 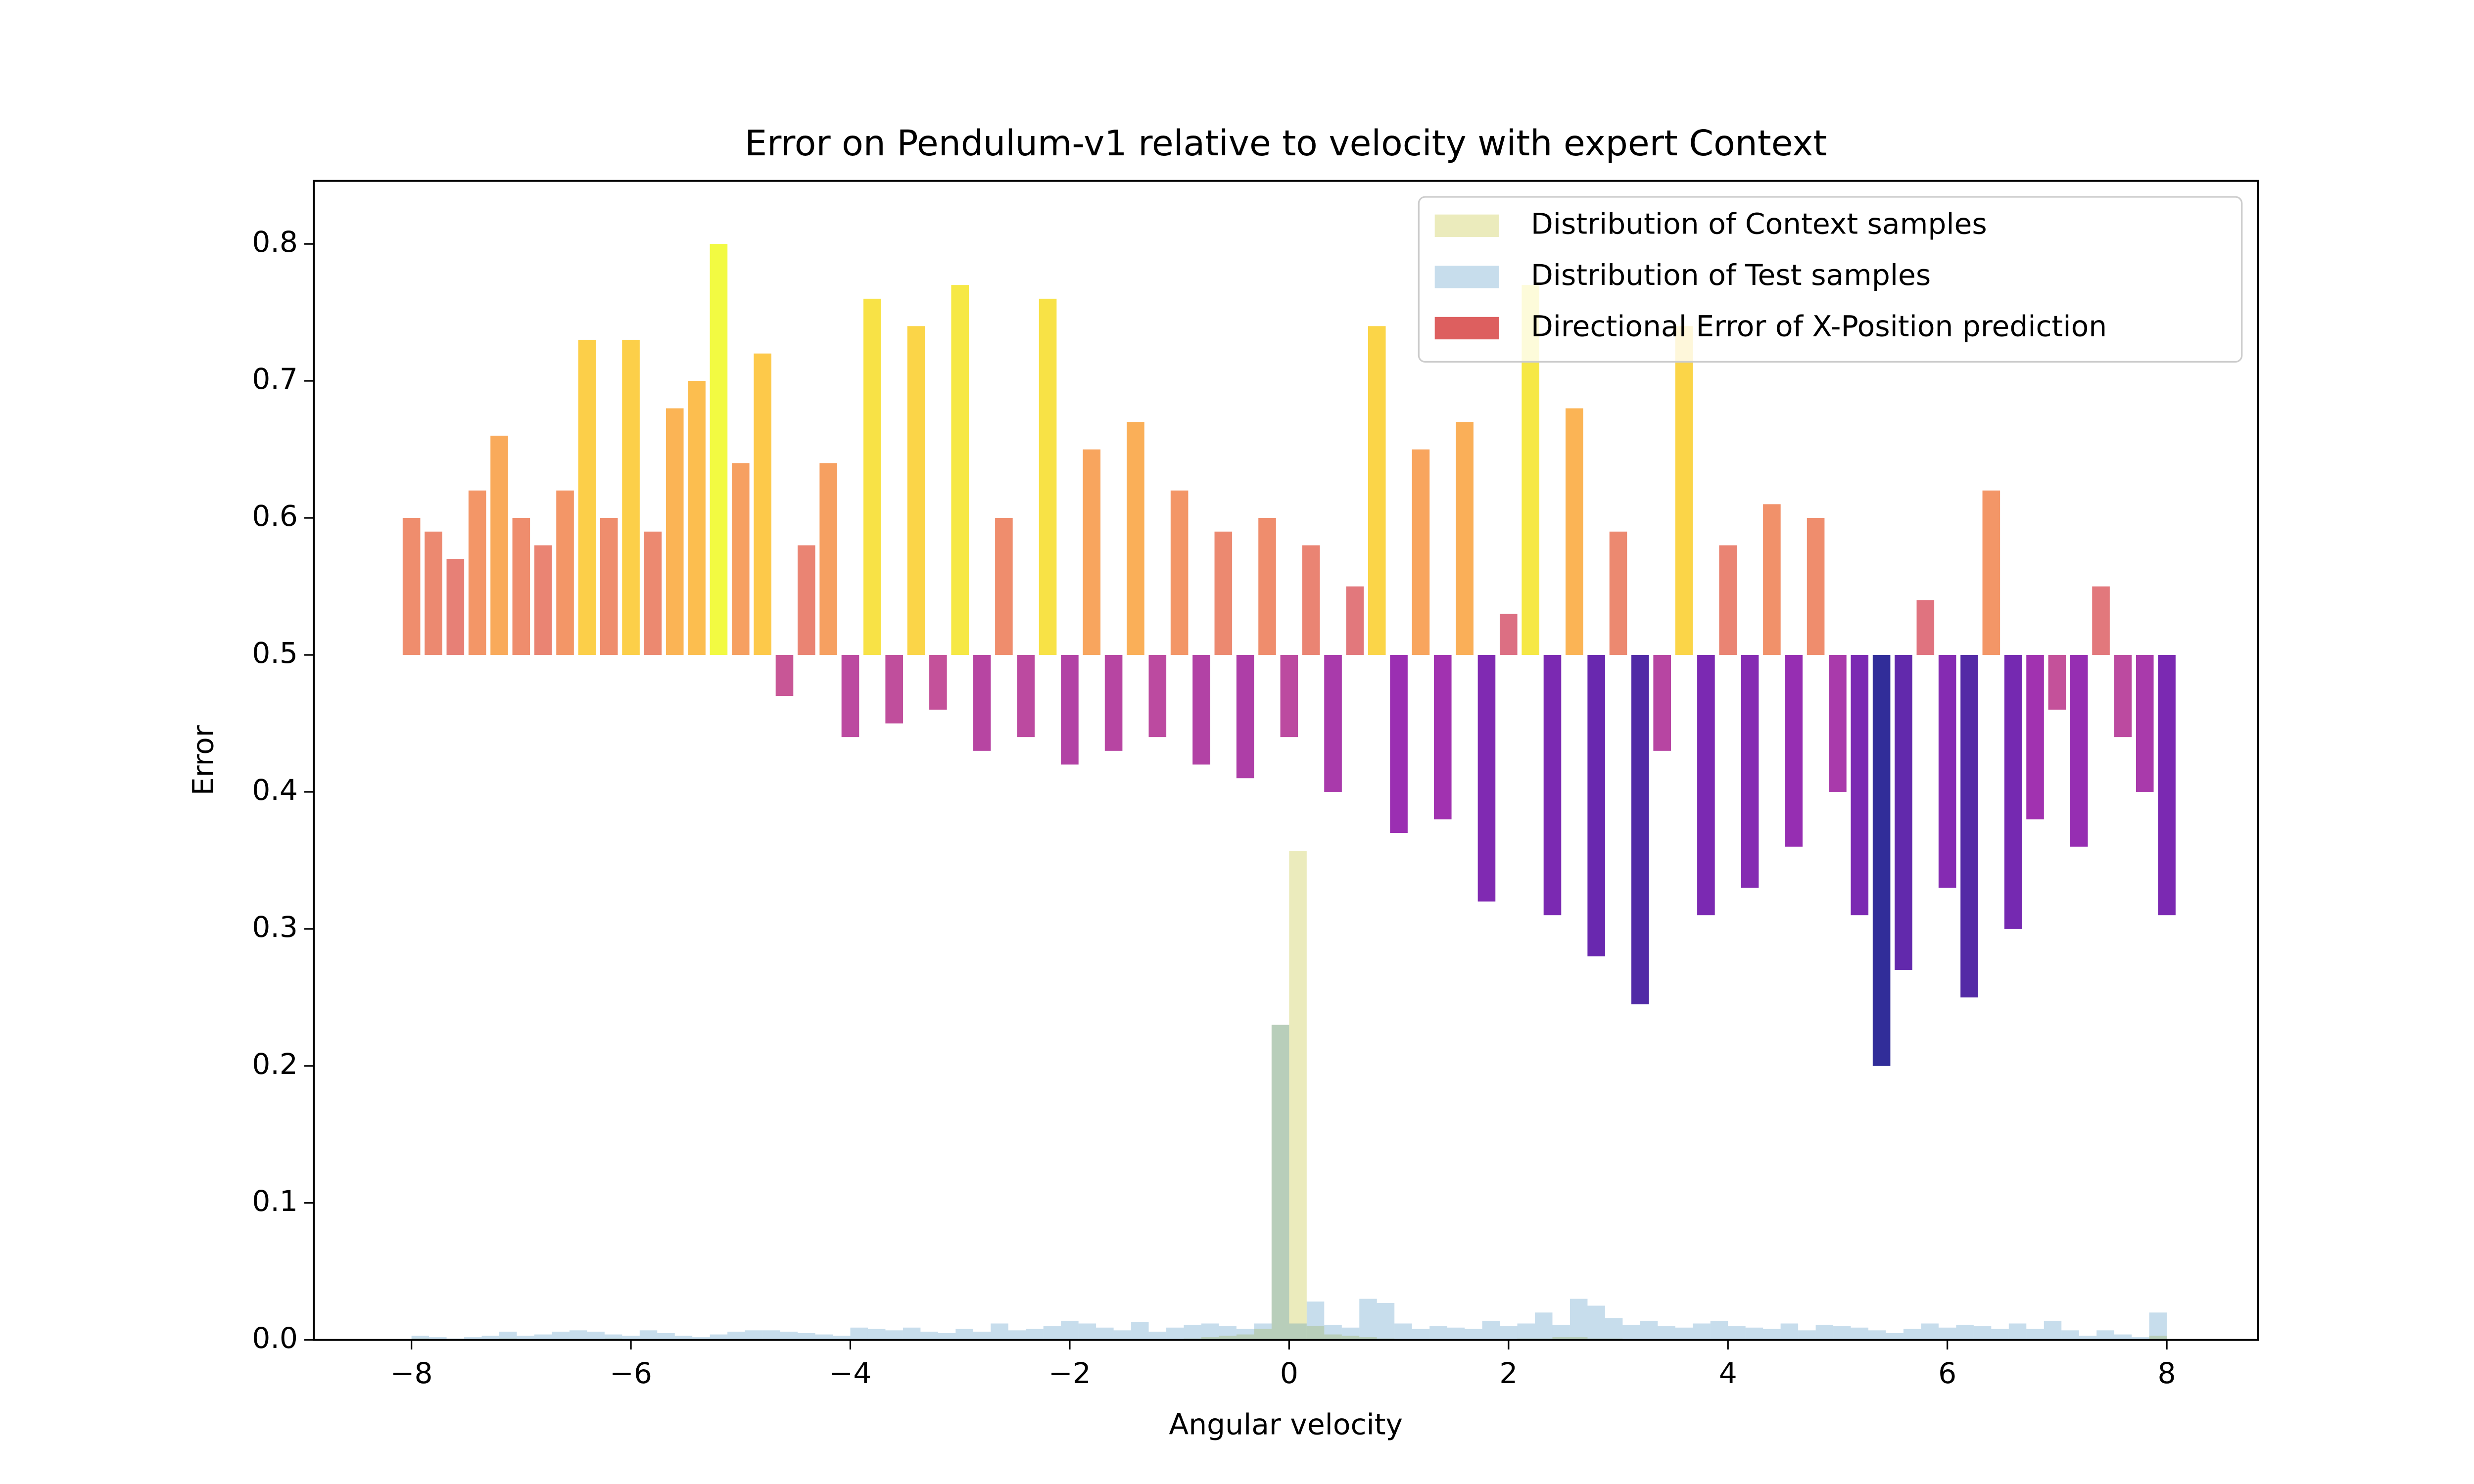 What do you see at coordinates (1728, 1373) in the screenshot?
I see `x-tick-label: 4` at bounding box center [1728, 1373].